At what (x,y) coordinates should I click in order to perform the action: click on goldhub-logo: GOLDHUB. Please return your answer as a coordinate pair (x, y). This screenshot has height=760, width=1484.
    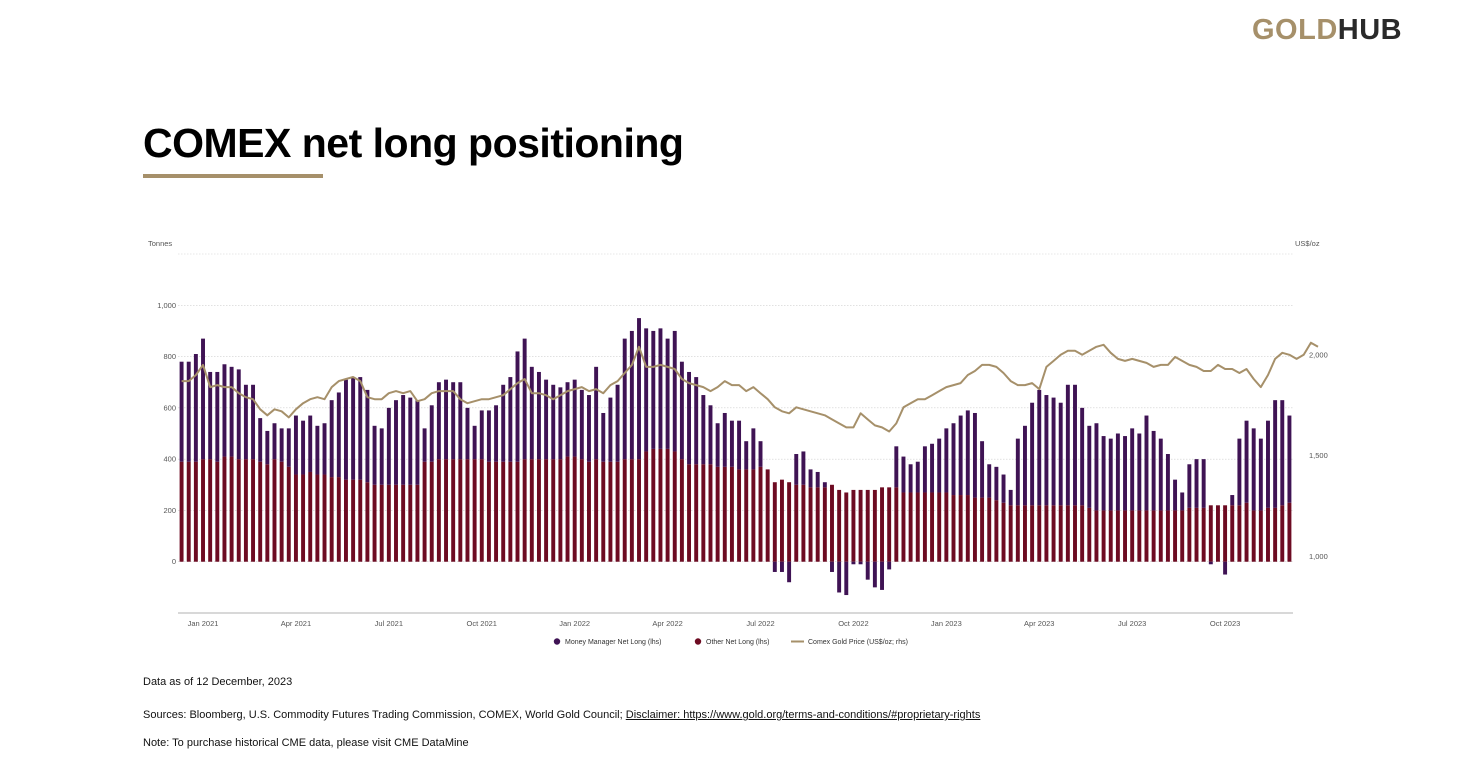
    Looking at the image, I should click on (1327, 30).